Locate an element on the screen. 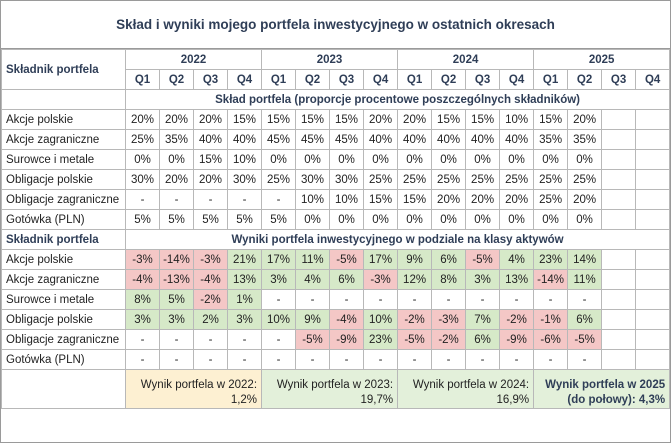  row-label: Akcje polskie is located at coordinates (63, 119).